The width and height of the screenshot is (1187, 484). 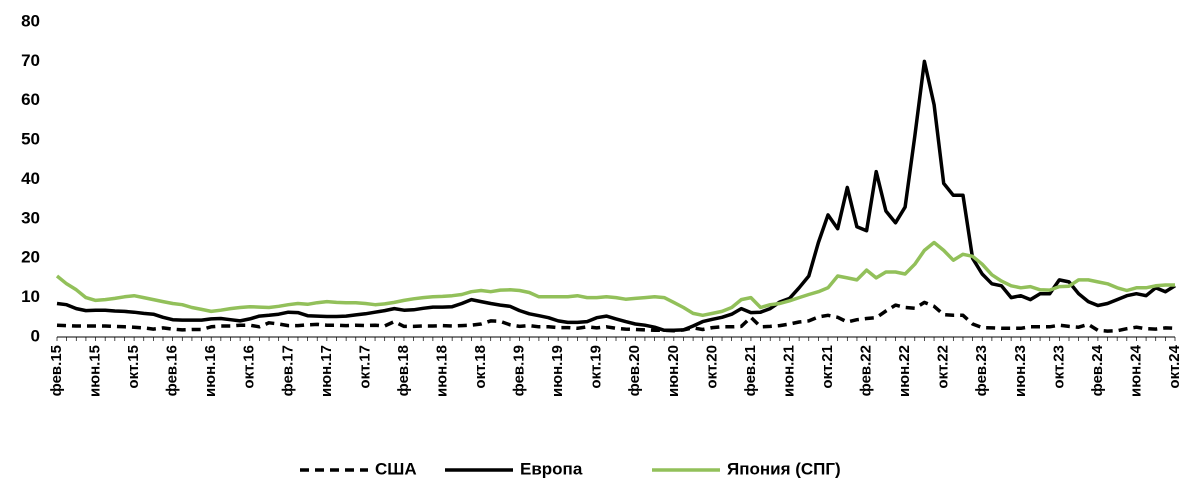 I want to click on x-tick-label: июн.17, so click(x=326, y=371).